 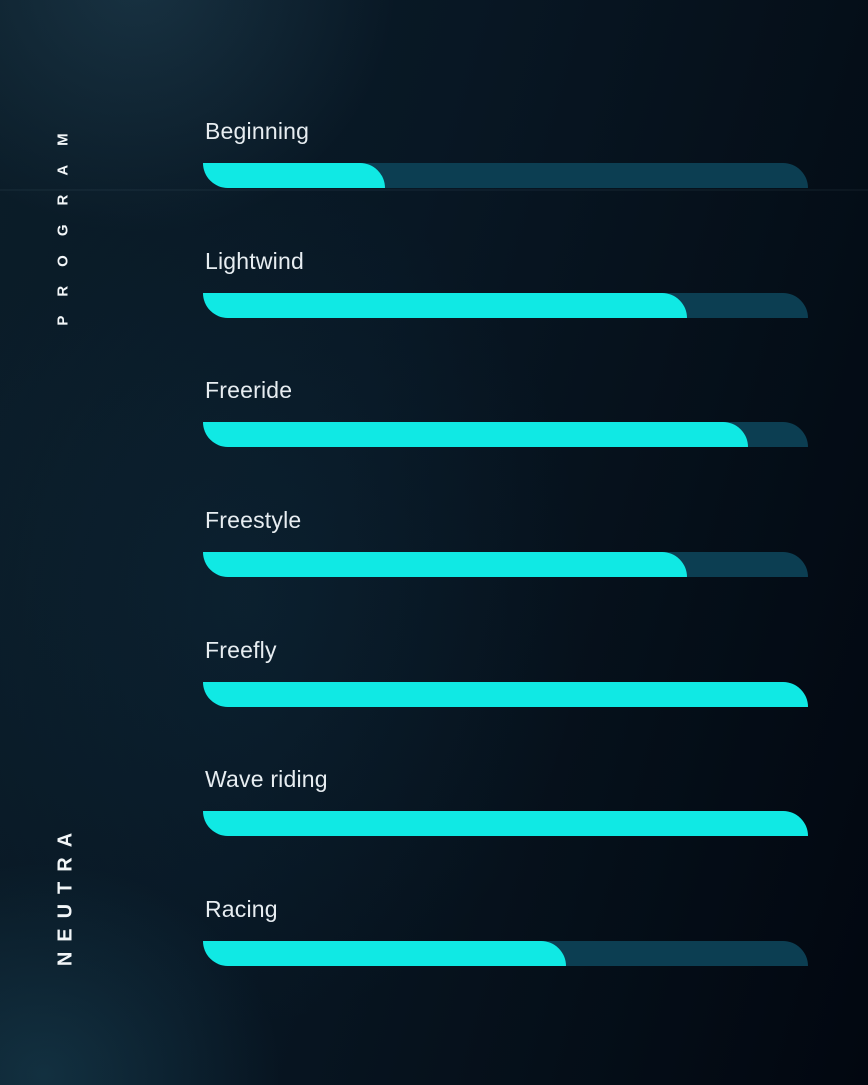 I want to click on program-row-wave-riding: Wave riding, so click(x=505, y=803).